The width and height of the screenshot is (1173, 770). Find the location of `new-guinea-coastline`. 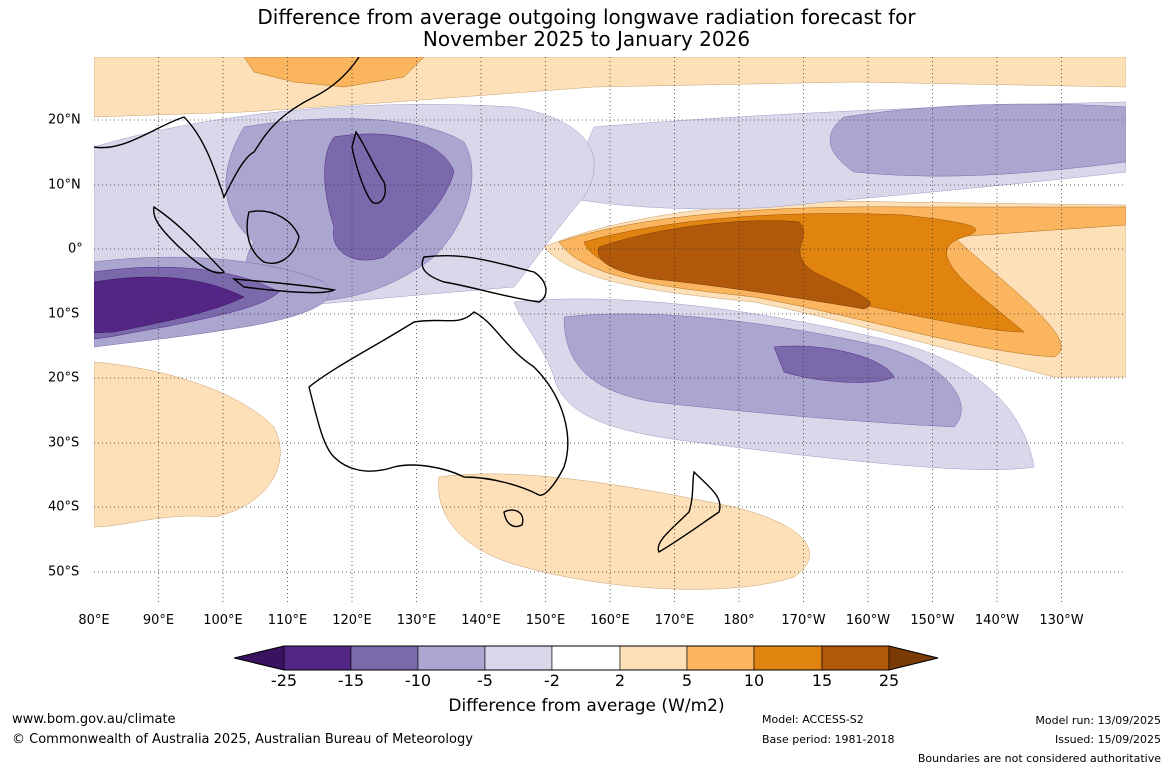

new-guinea-coastline is located at coordinates (484, 278).